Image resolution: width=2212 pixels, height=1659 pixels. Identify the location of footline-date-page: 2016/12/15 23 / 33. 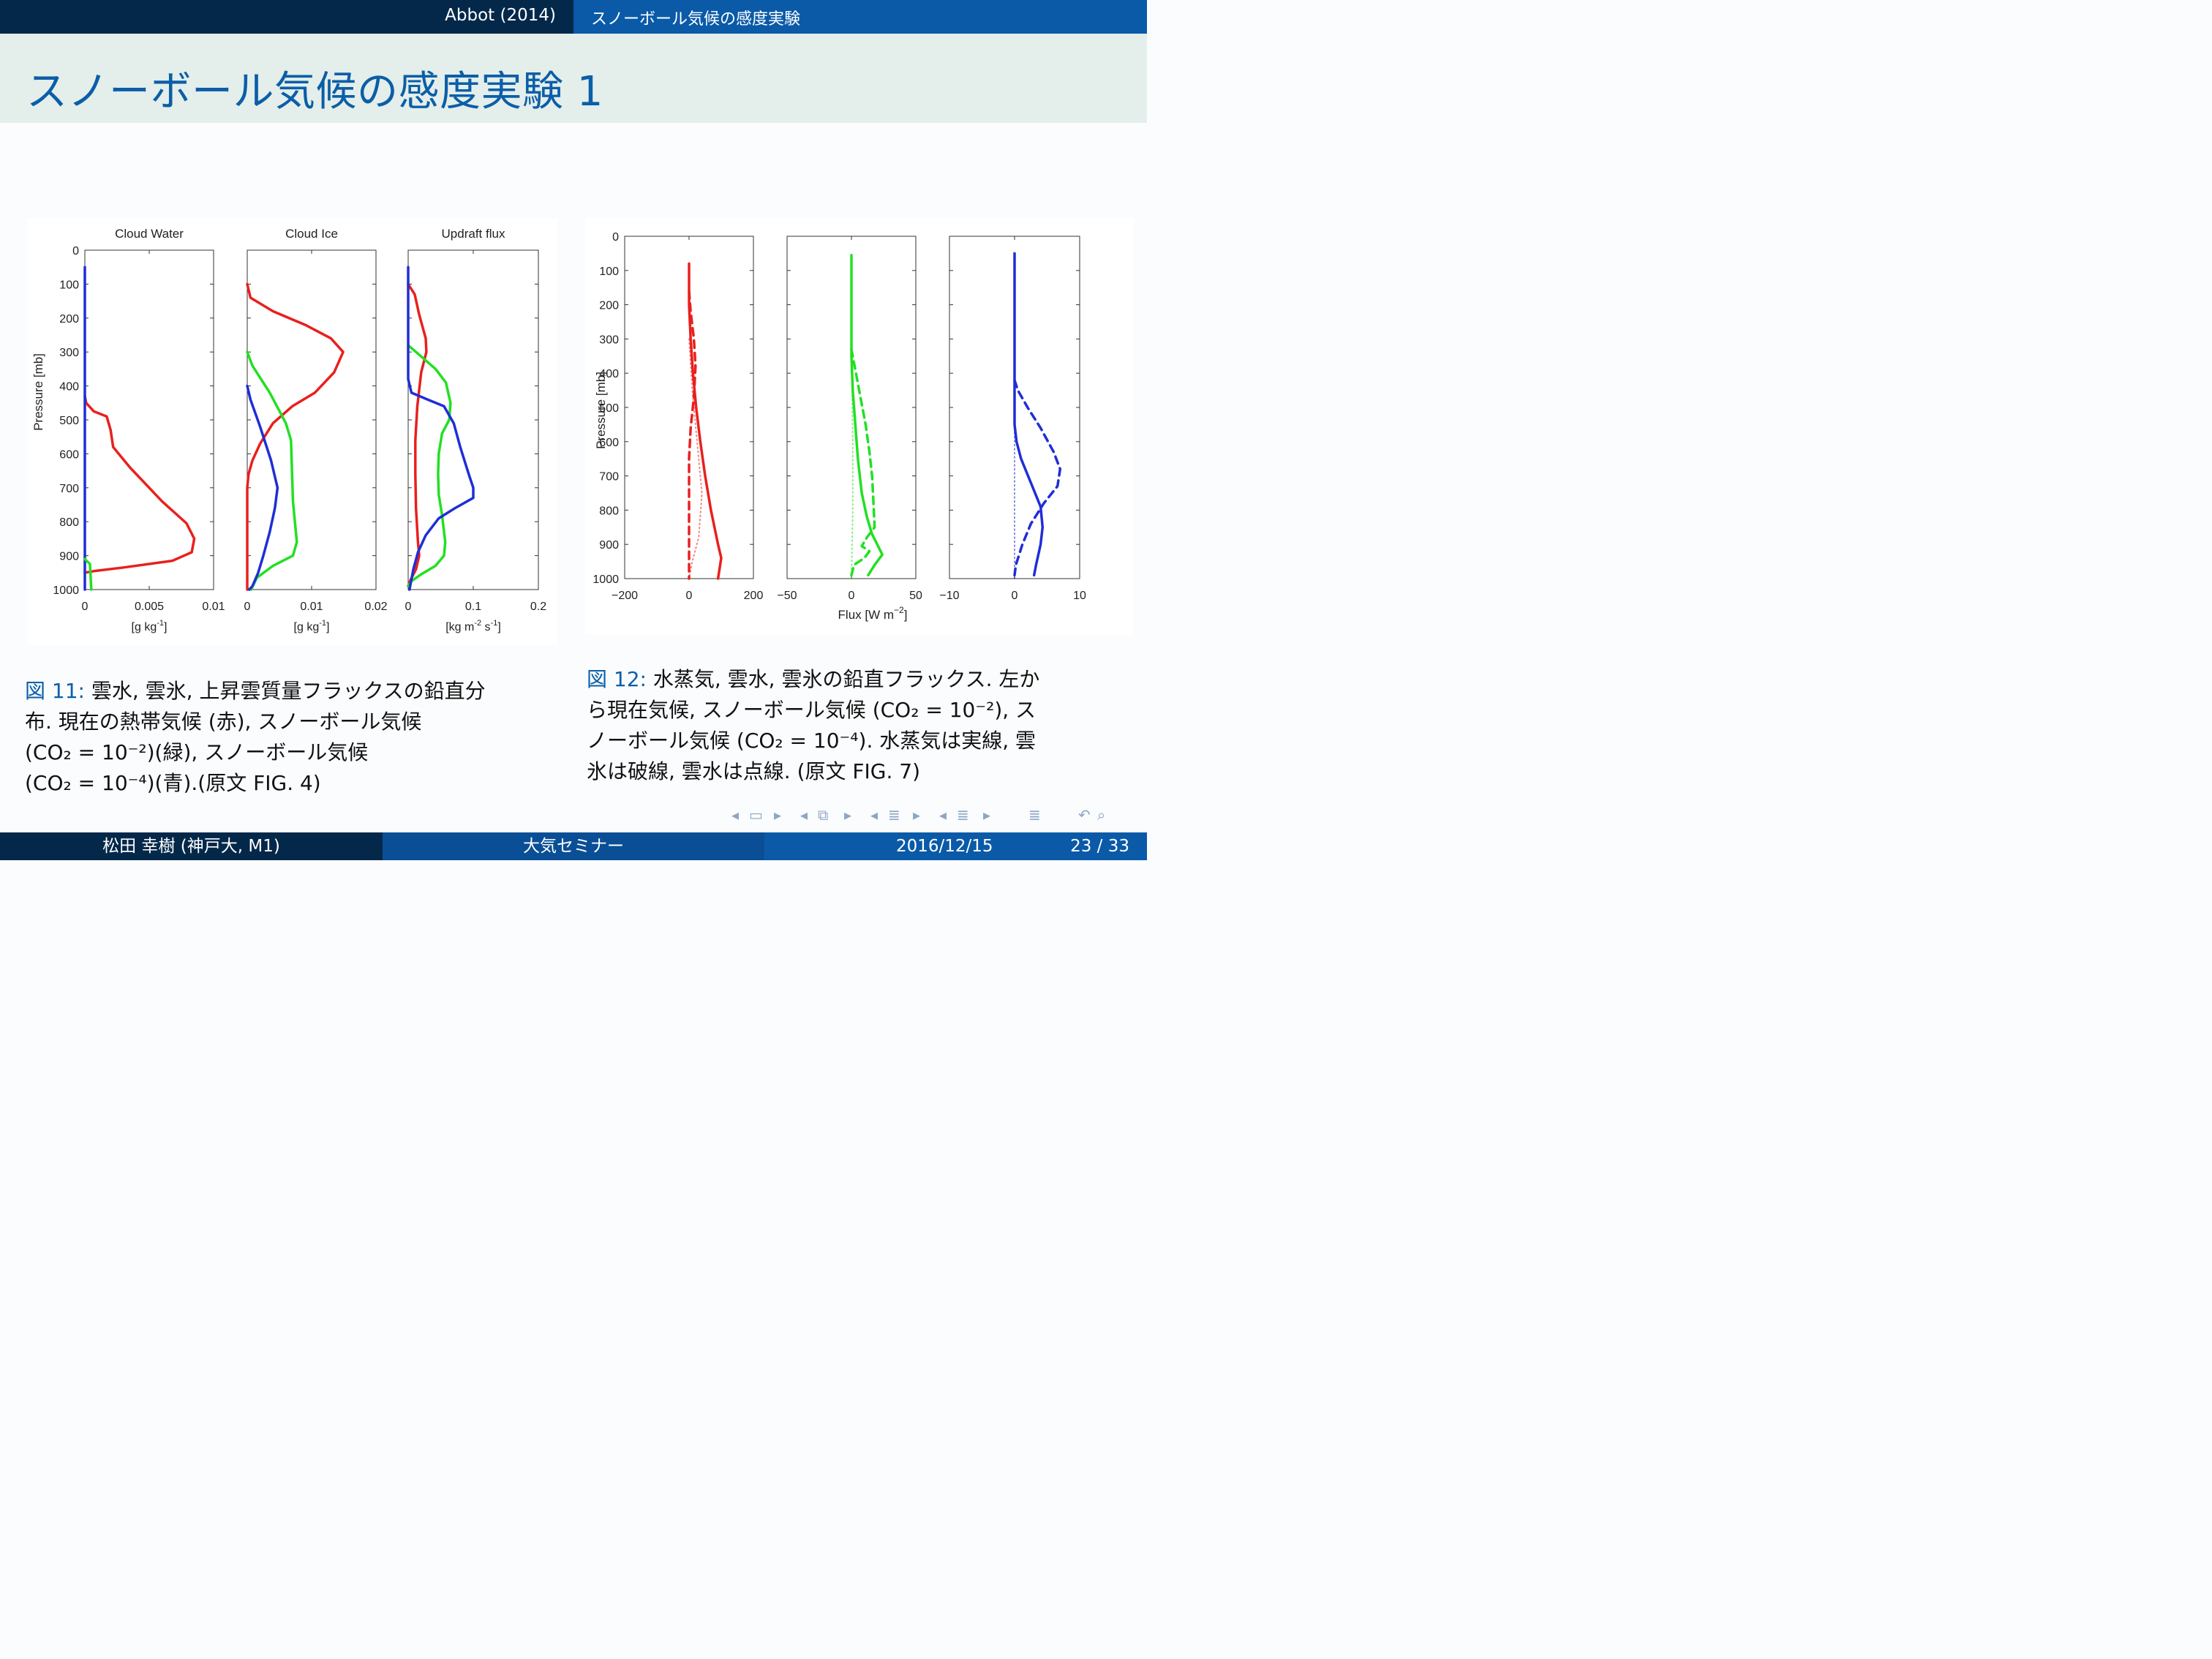
(955, 846).